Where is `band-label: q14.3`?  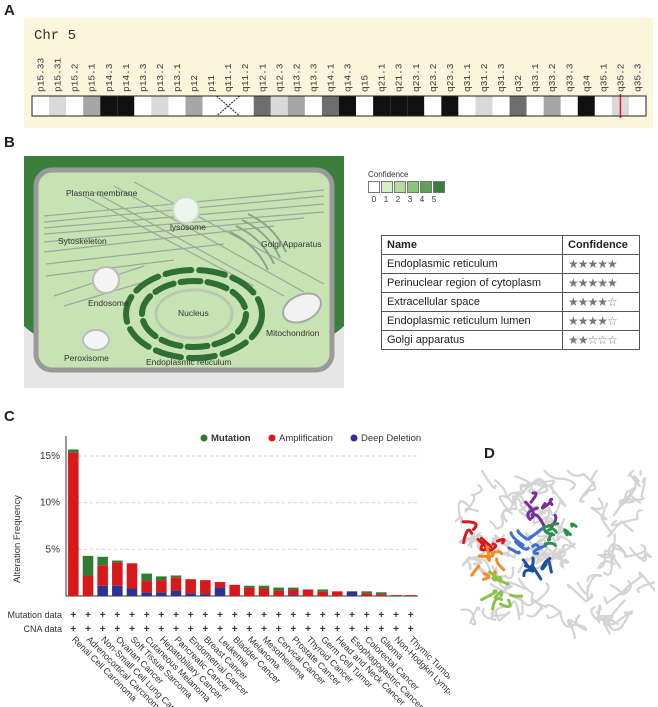
band-label: q14.3 is located at coordinates (348, 77).